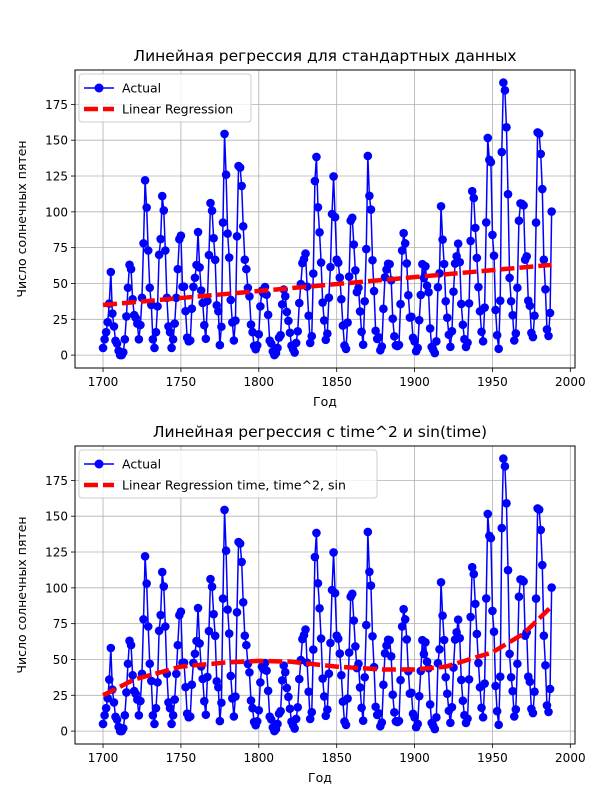 Image resolution: width=600 pixels, height=804 pixels. Describe the element at coordinates (60, 660) in the screenshot. I see `y-tick-label: 50` at that location.